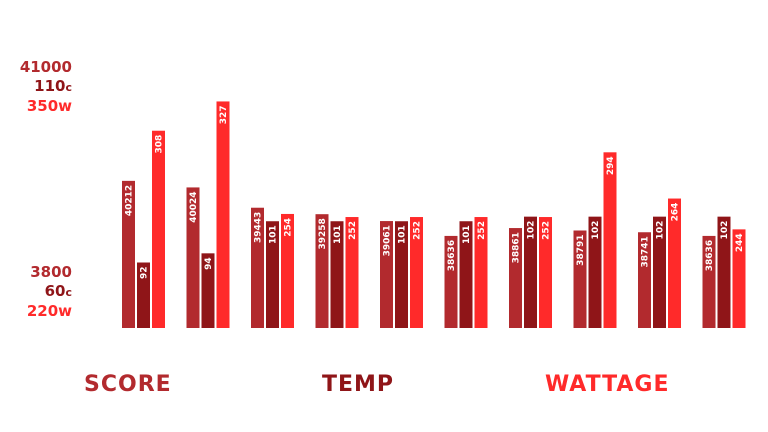 This screenshot has height=432, width=768. What do you see at coordinates (607, 384) in the screenshot?
I see `legend-wattage: WATTAGE` at bounding box center [607, 384].